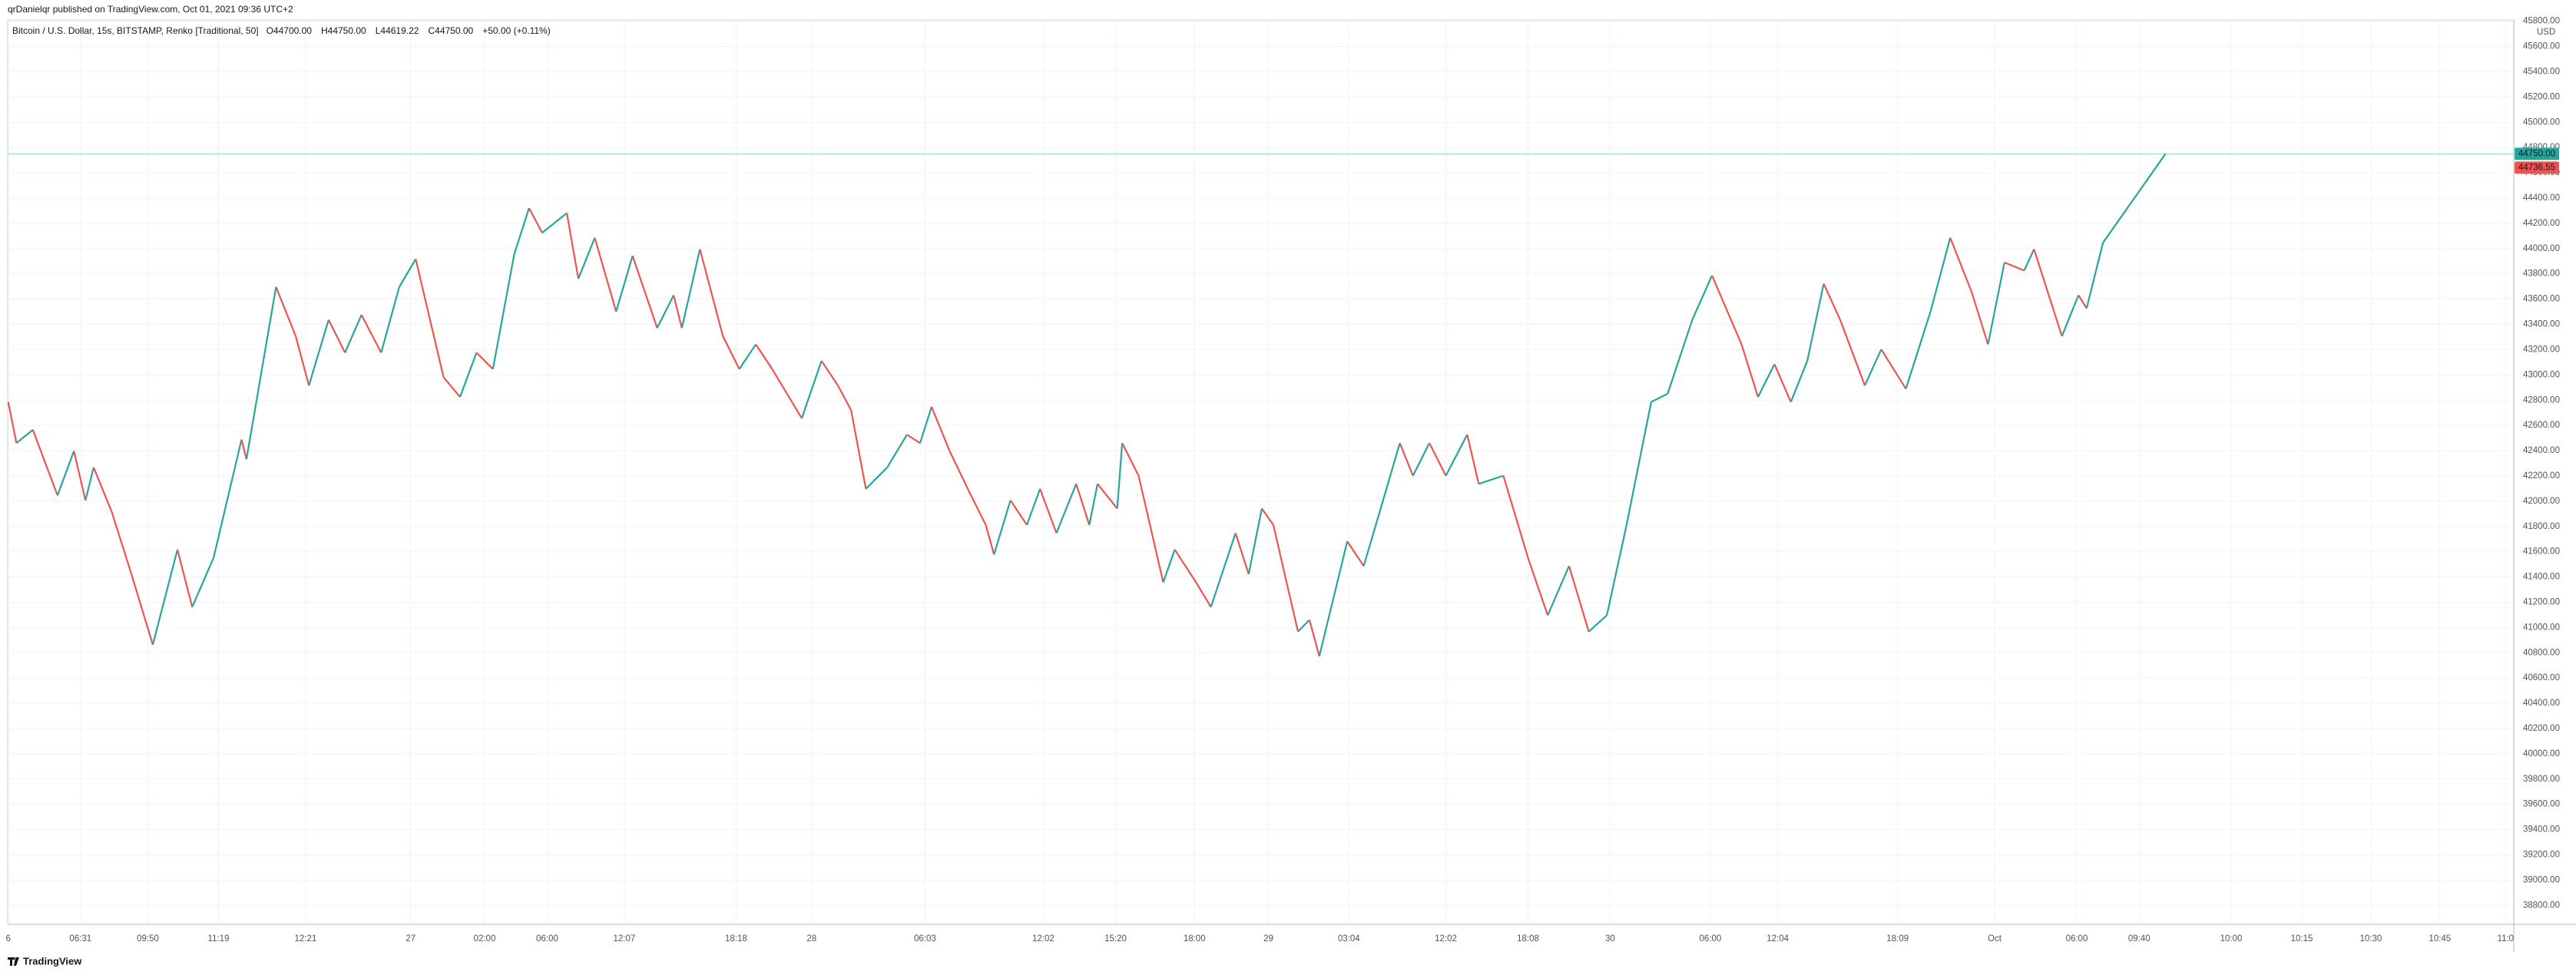 This screenshot has height=975, width=2576. What do you see at coordinates (7, 939) in the screenshot?
I see `x-tick-label: 6` at bounding box center [7, 939].